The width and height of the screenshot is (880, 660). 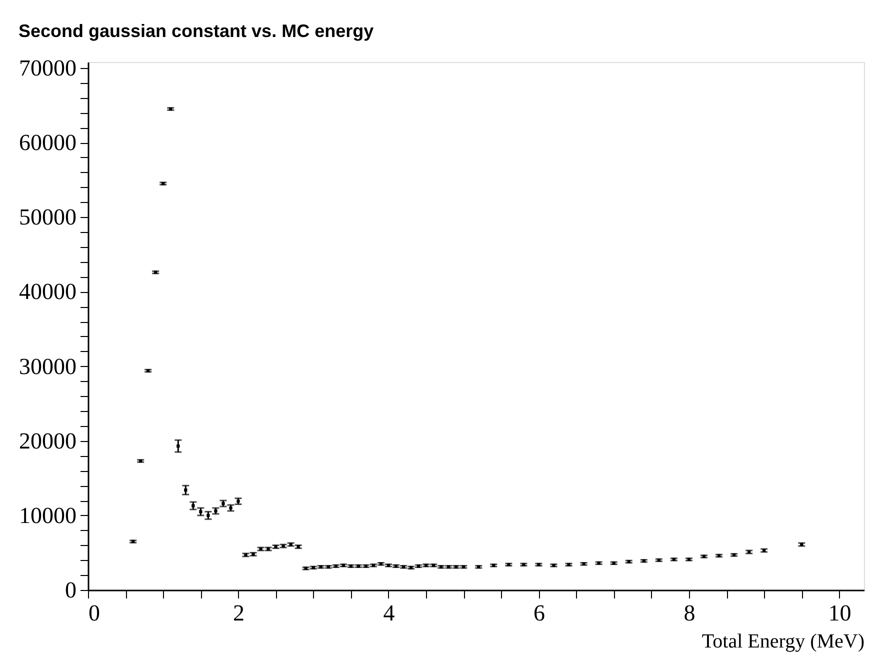 What do you see at coordinates (47, 67) in the screenshot?
I see `y-tick-label: 70000` at bounding box center [47, 67].